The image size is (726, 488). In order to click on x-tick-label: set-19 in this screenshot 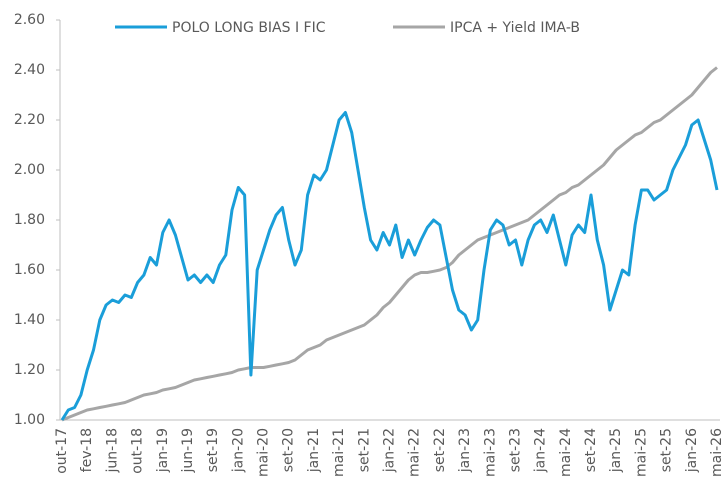, I will do `click(213, 450)`.